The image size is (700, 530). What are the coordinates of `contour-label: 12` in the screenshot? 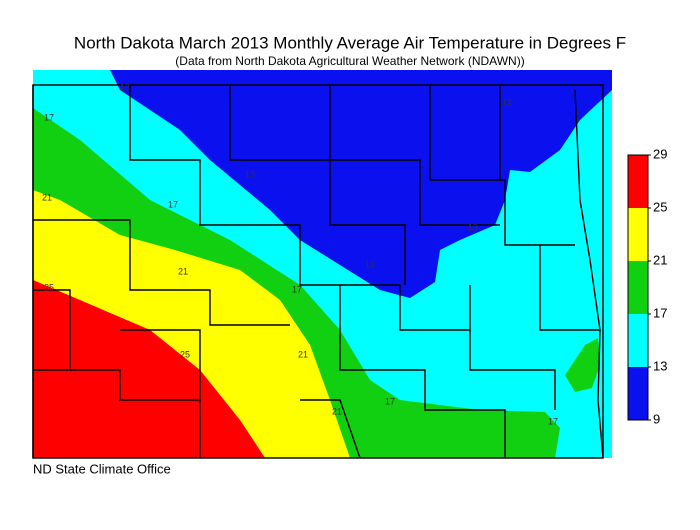 It's located at (507, 102).